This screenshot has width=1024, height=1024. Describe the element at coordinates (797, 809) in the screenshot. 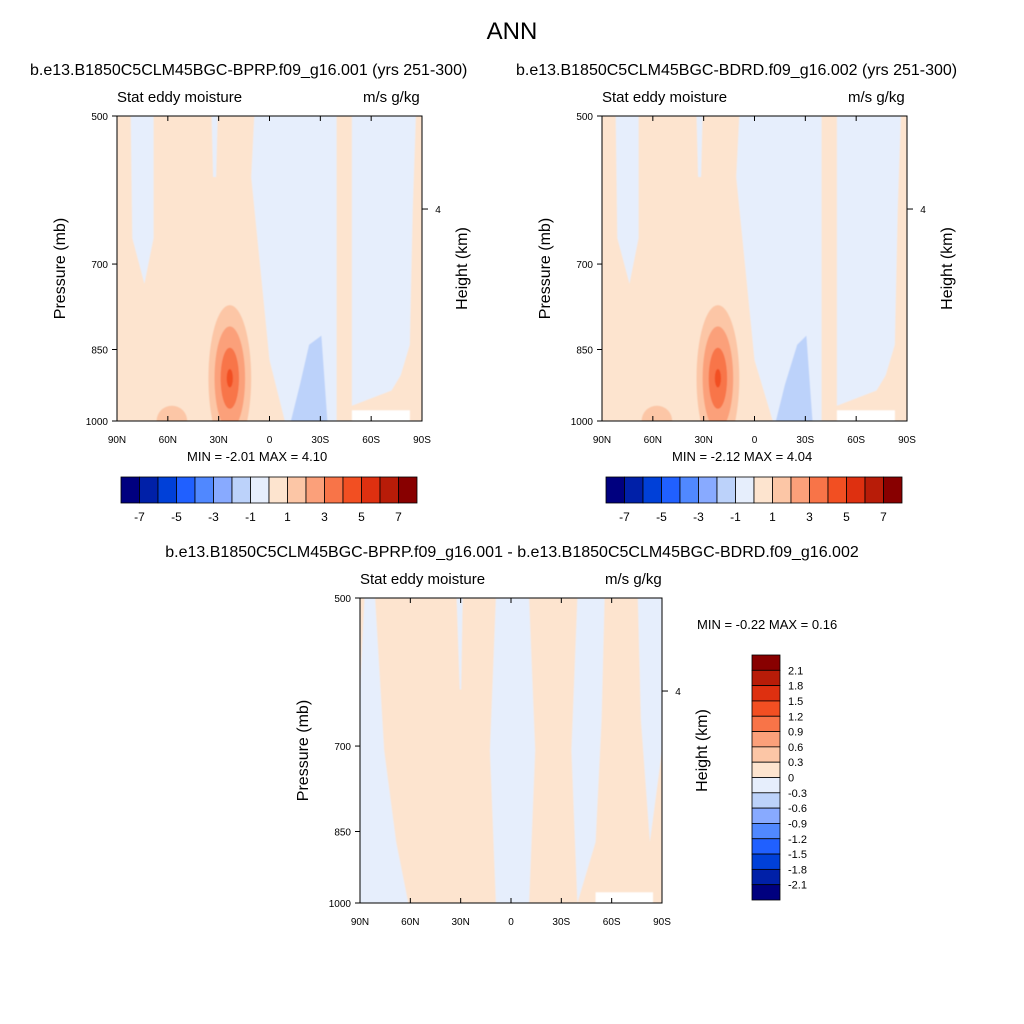

I see `colorbar-3-label: -0.6` at that location.